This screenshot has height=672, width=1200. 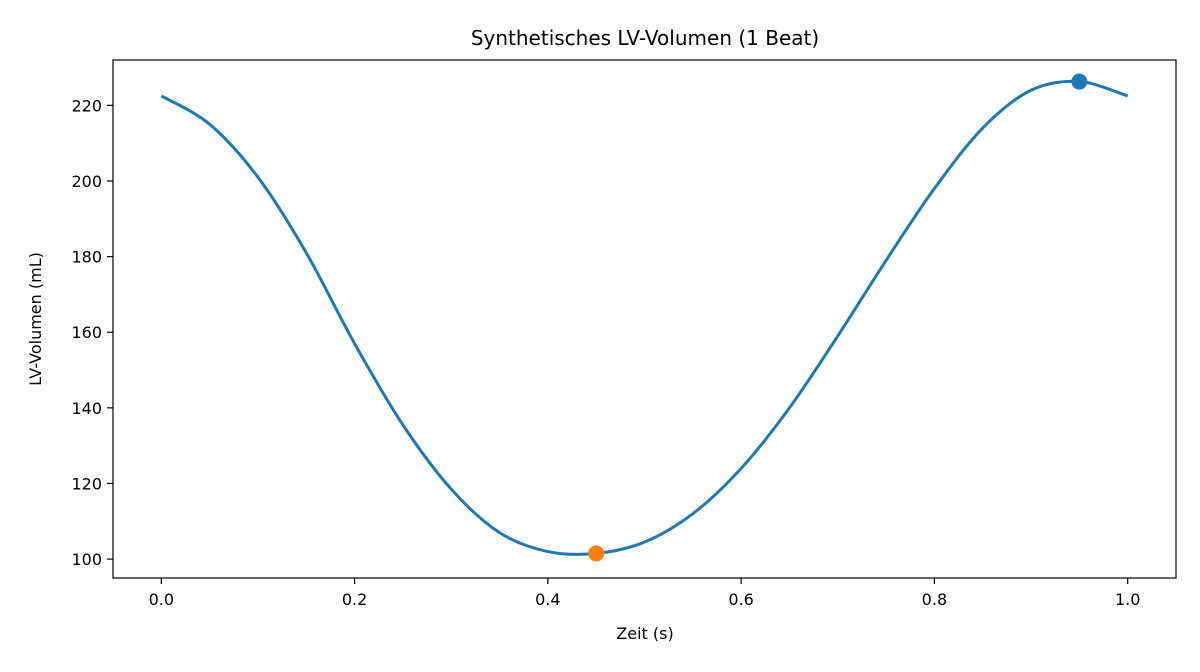 What do you see at coordinates (86, 257) in the screenshot?
I see `y-tick-label: 180` at bounding box center [86, 257].